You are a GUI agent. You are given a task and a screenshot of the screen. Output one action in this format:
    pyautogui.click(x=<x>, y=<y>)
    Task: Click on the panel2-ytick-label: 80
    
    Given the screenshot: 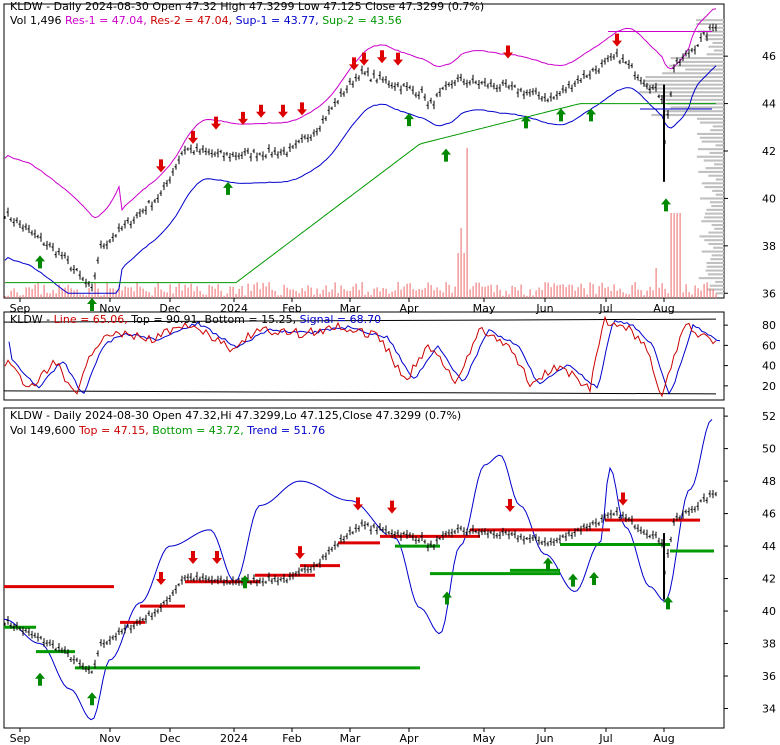 What is the action you would take?
    pyautogui.click(x=769, y=325)
    